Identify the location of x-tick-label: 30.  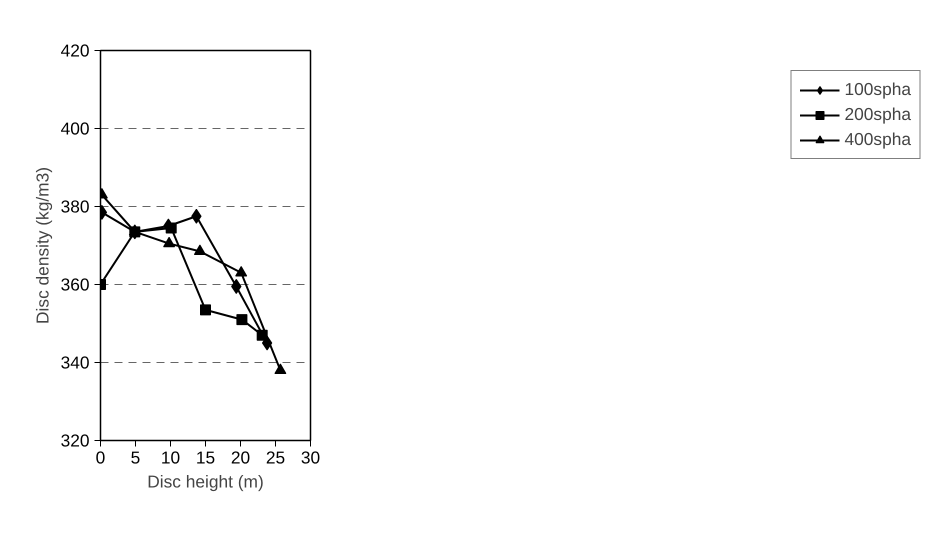
(310, 458).